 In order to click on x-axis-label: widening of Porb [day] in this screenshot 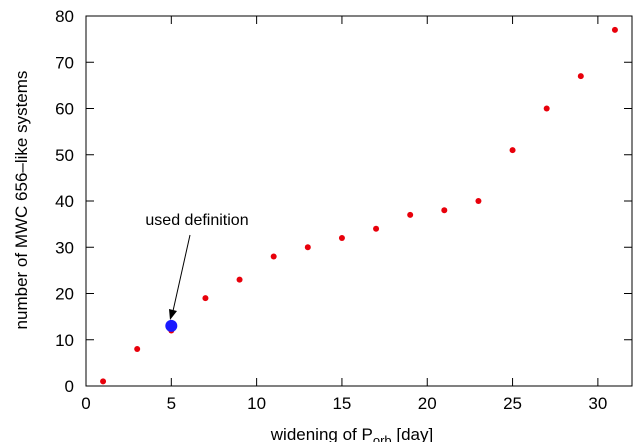, I will do `click(351, 433)`.